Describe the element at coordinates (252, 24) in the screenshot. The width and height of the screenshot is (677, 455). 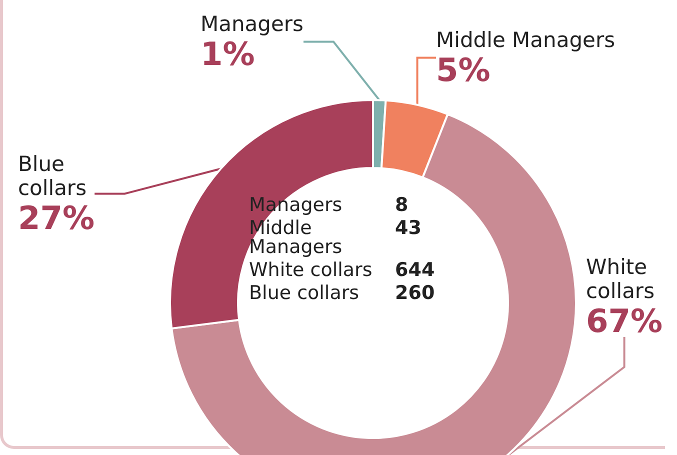
I see `slice-label: Managers` at that location.